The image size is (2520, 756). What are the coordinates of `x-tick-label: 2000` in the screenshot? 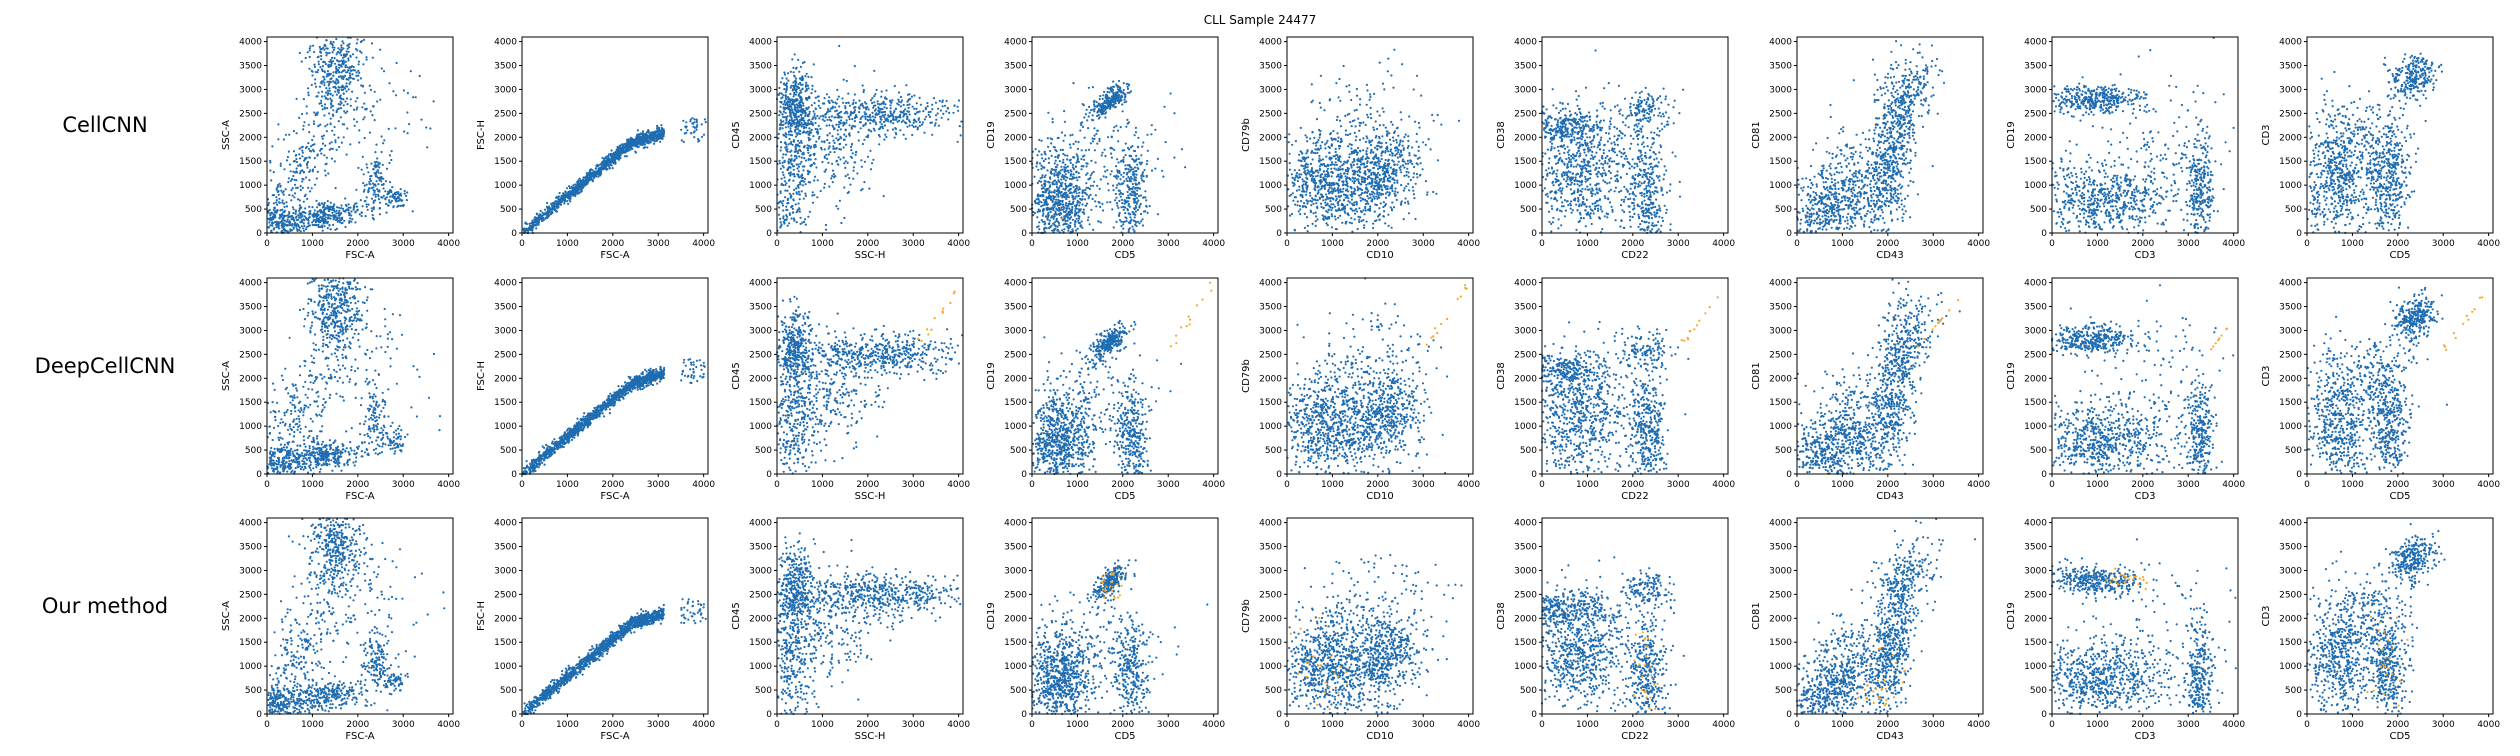 It's located at (612, 244).